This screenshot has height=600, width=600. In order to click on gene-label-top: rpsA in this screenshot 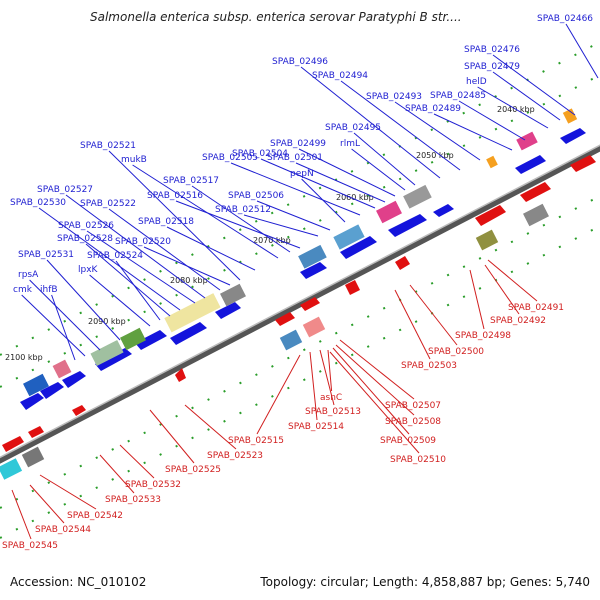, I will do `click(59, 310)`.